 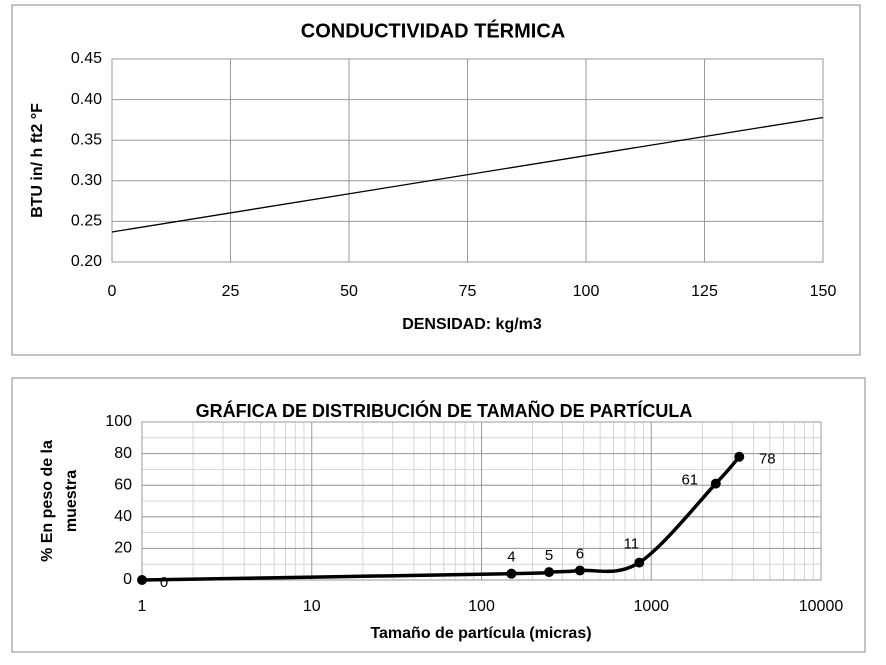 I want to click on y-tick-label: 0.25, so click(x=86, y=221).